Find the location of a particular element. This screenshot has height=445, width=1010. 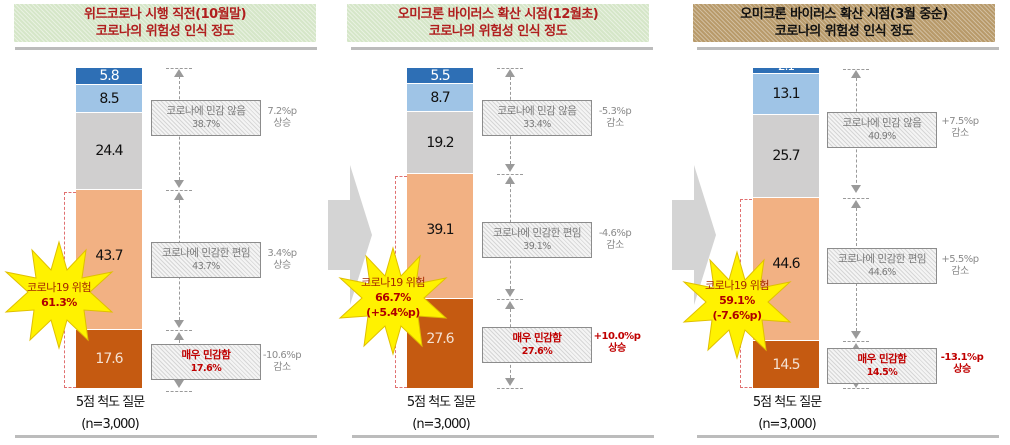

panel1-tick-top is located at coordinates (179, 68).